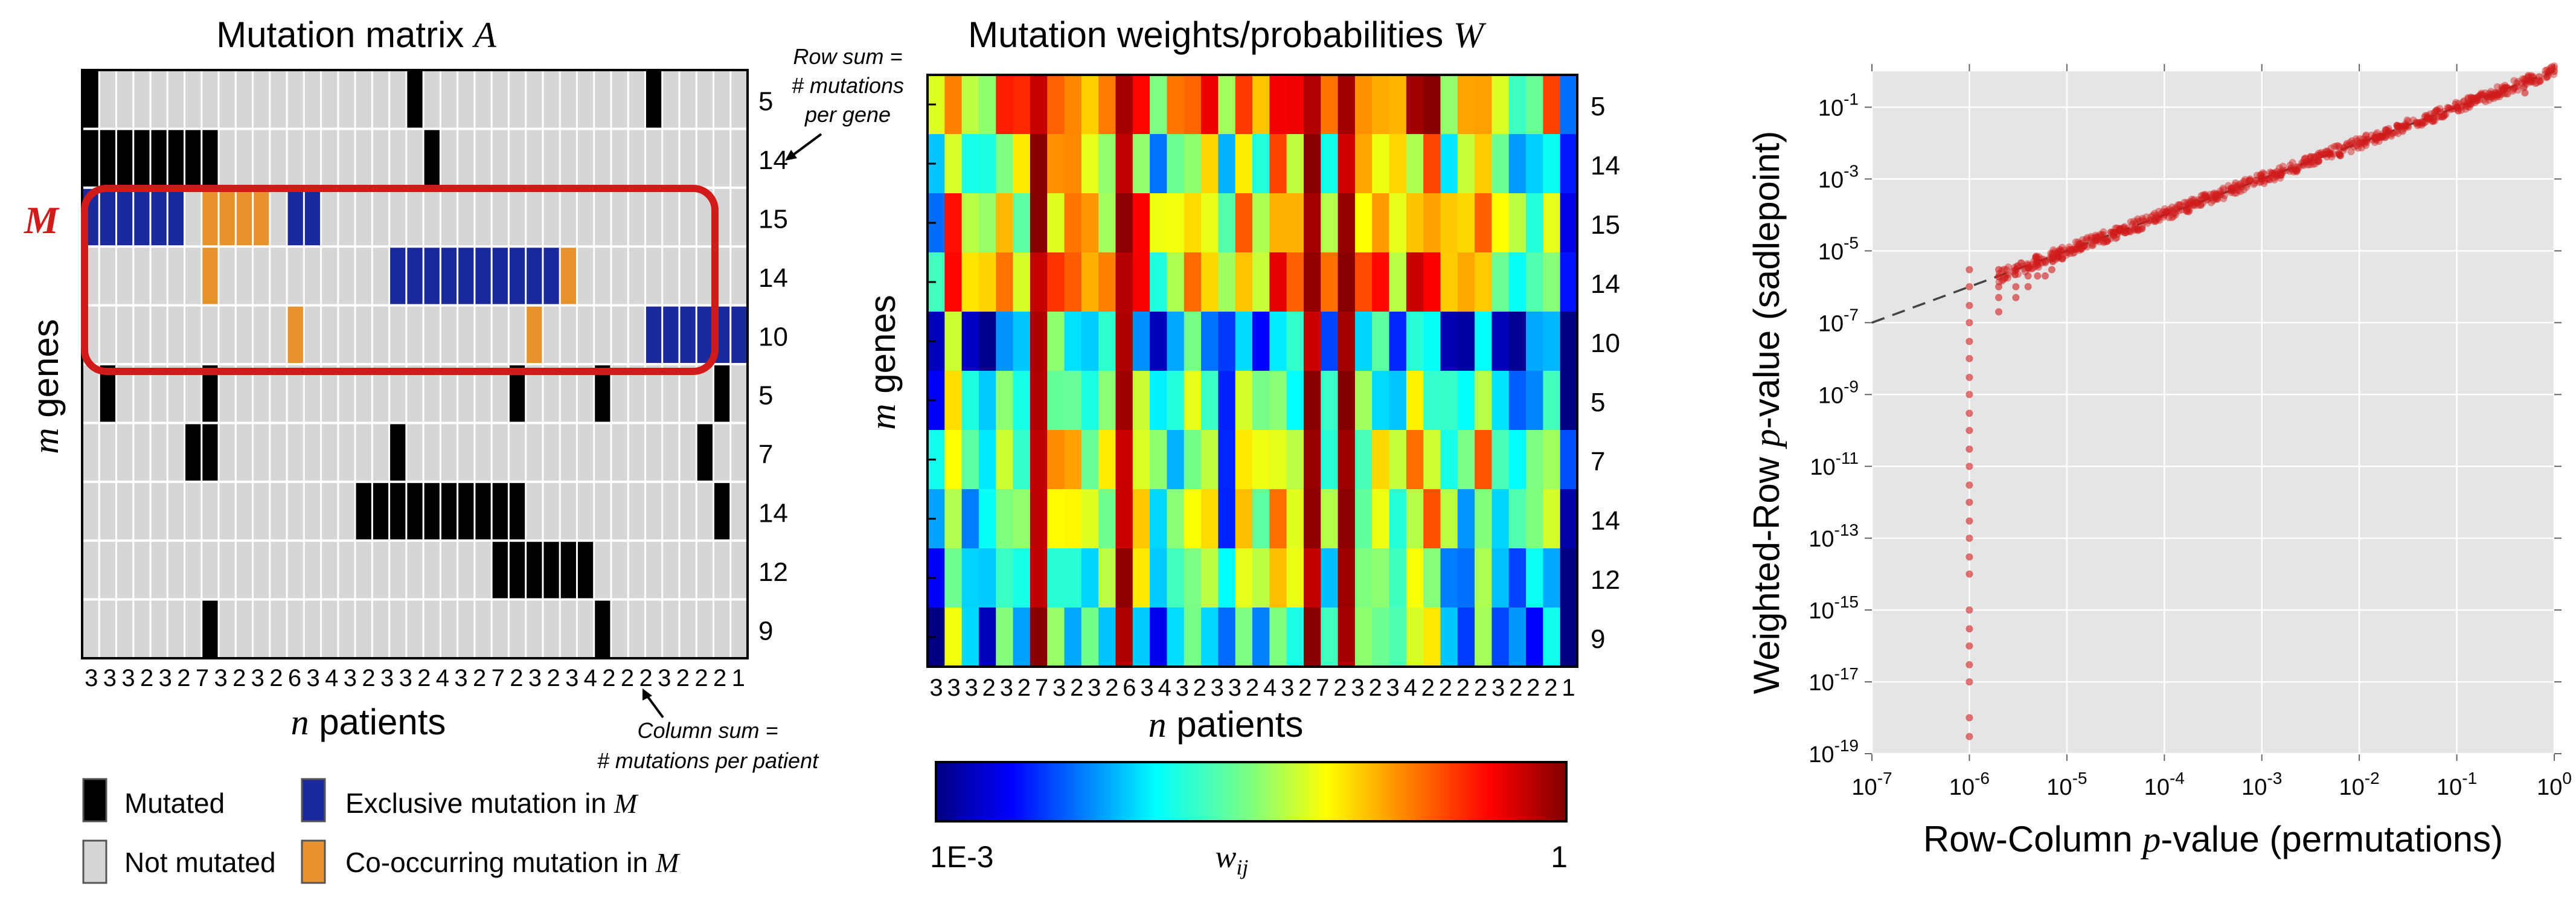  What do you see at coordinates (1111, 688) in the screenshot?
I see `weight-col-label: 2` at bounding box center [1111, 688].